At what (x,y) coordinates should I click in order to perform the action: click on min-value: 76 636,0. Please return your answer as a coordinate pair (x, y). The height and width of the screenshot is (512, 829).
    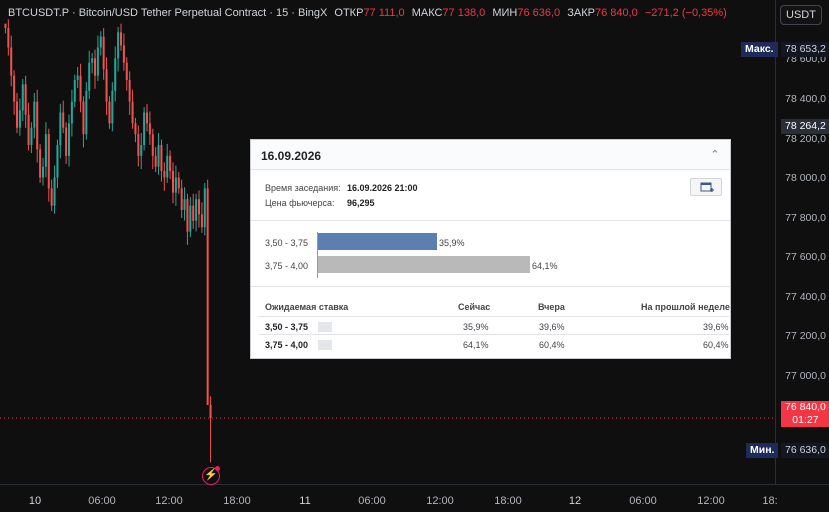
    Looking at the image, I should click on (805, 450).